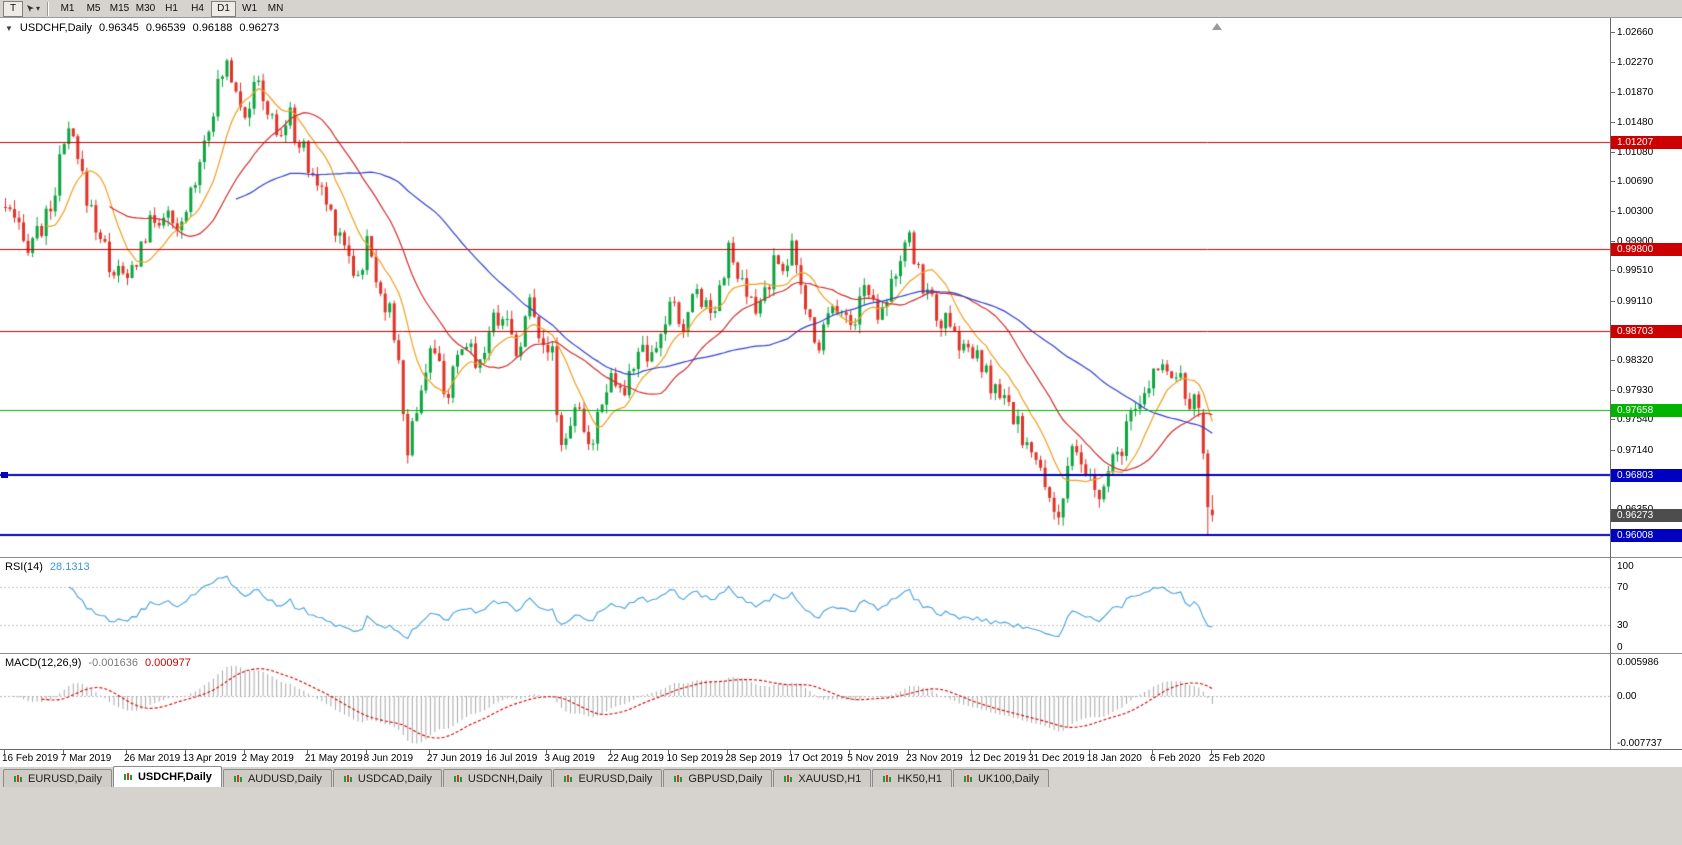  I want to click on chart-tab-eurusd-daily-5: EURUSD,Daily, so click(608, 778).